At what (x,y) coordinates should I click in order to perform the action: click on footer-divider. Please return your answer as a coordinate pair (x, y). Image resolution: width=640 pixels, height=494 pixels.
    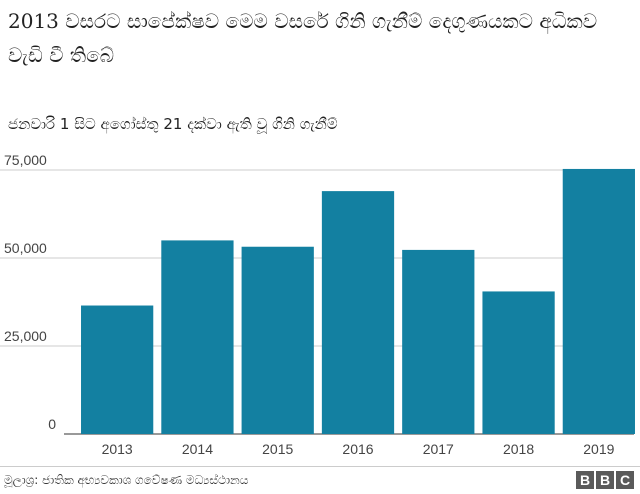
    Looking at the image, I should click on (320, 466).